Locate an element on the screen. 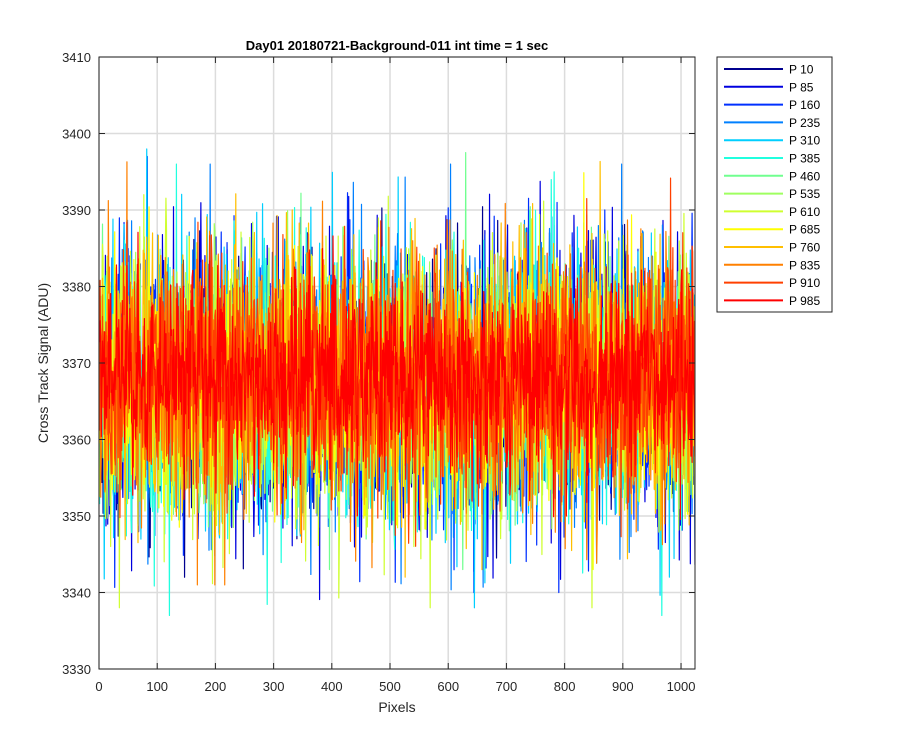 This screenshot has height=750, width=900. x-tick-label: 0 is located at coordinates (98, 686).